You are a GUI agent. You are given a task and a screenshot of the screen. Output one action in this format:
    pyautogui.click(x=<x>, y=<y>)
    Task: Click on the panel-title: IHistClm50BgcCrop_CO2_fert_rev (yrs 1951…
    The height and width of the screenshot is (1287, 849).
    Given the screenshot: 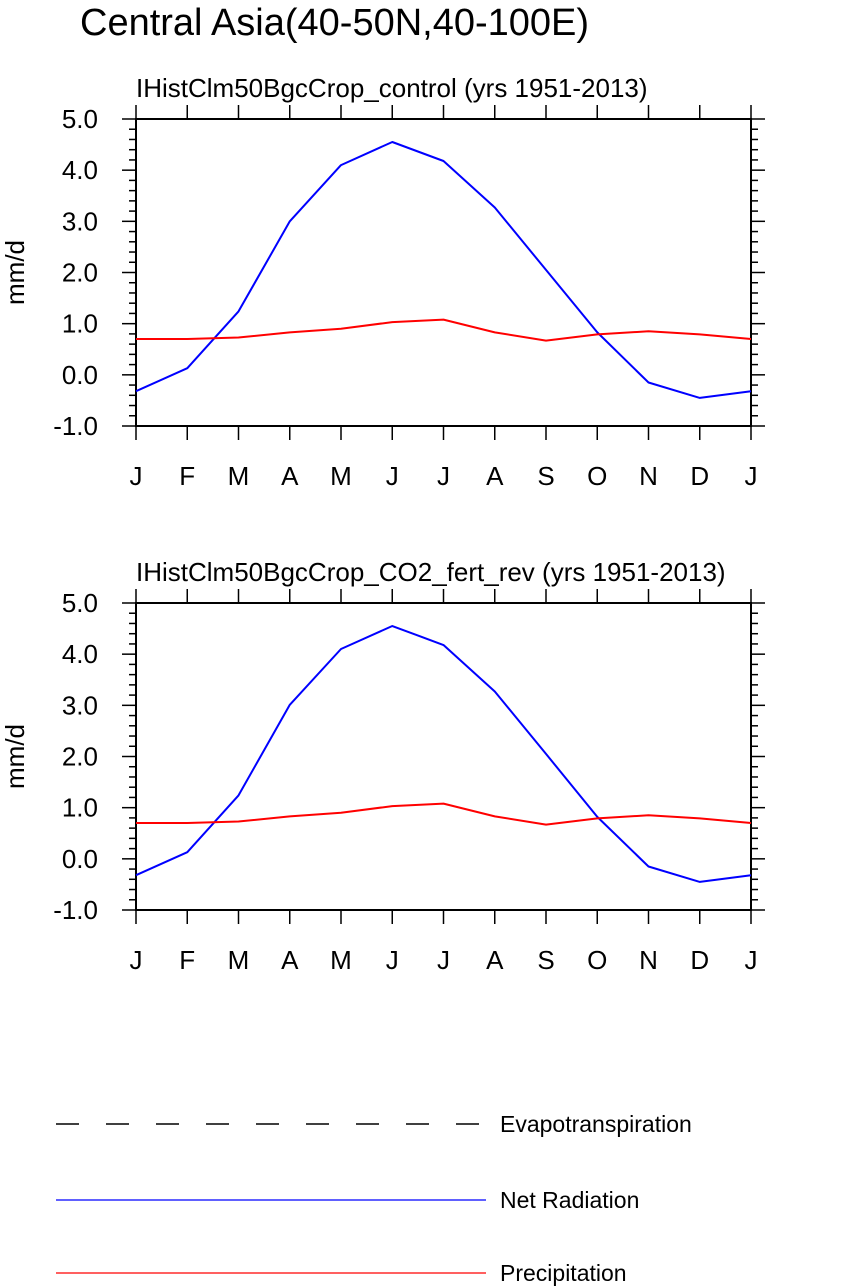 What is the action you would take?
    pyautogui.click(x=431, y=572)
    